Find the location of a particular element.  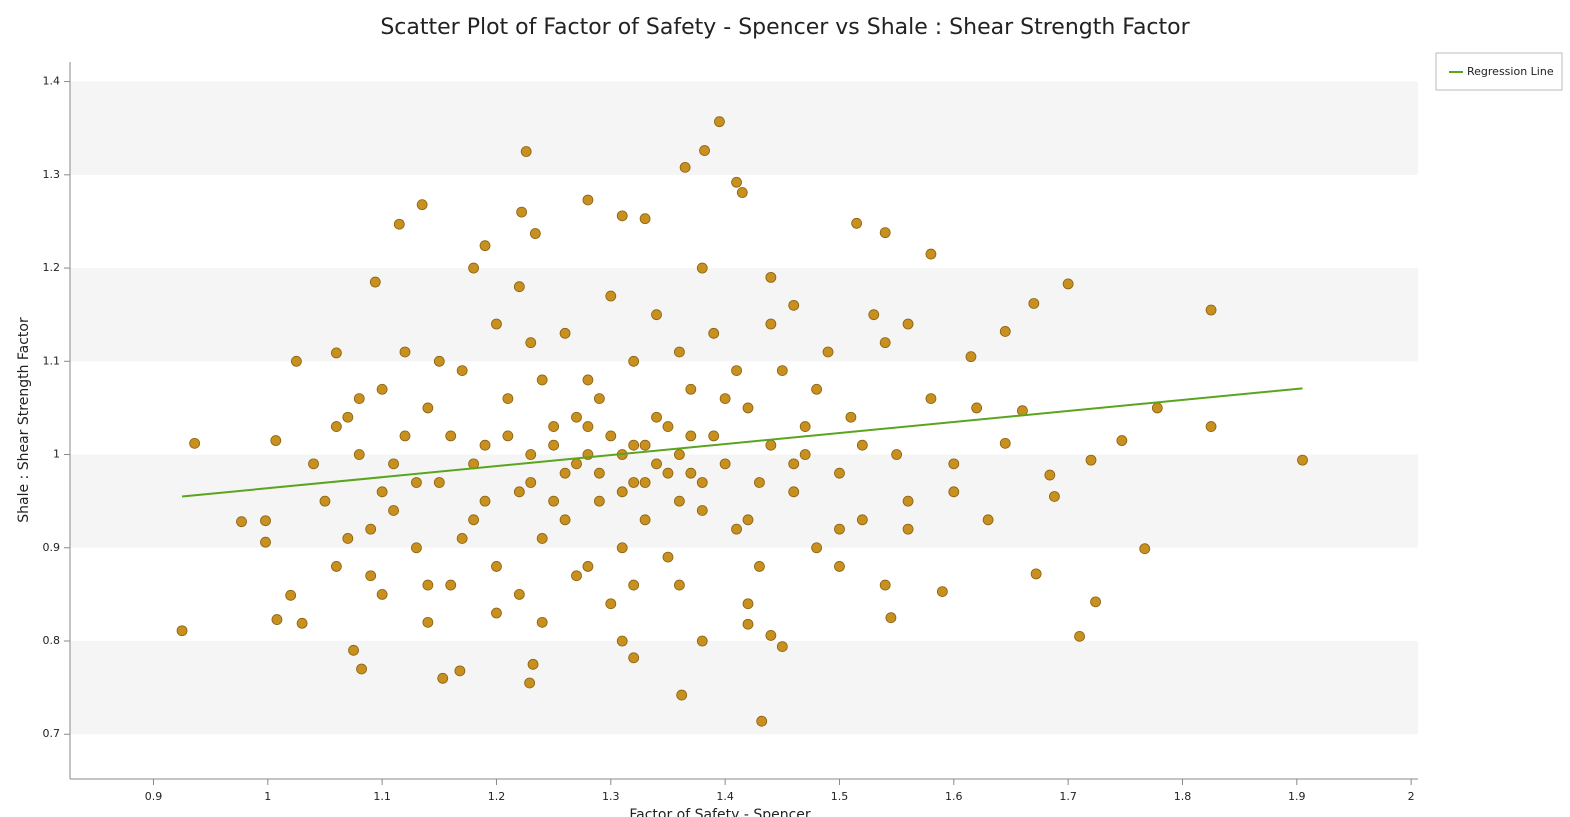

y-tick-label: 1 is located at coordinates (56, 454).